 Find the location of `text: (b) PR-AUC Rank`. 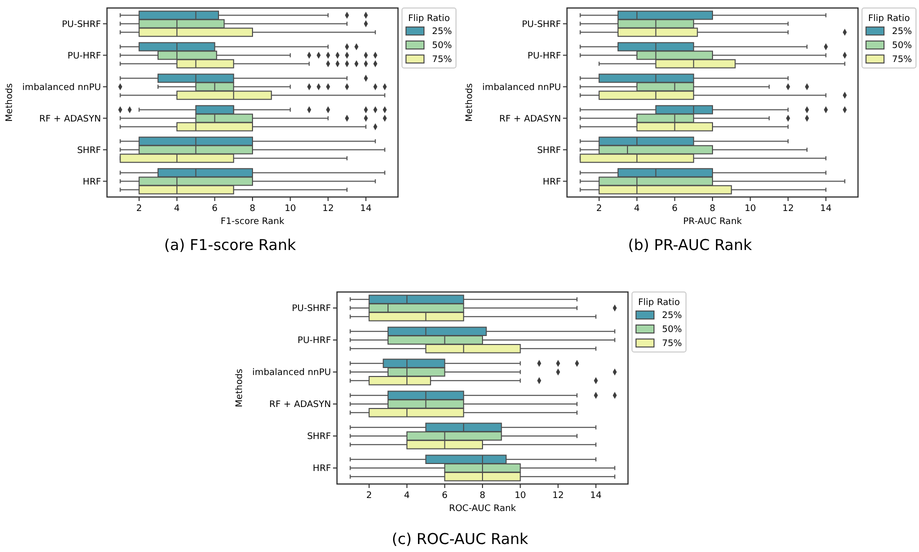

text: (b) PR-AUC Rank is located at coordinates (690, 245).